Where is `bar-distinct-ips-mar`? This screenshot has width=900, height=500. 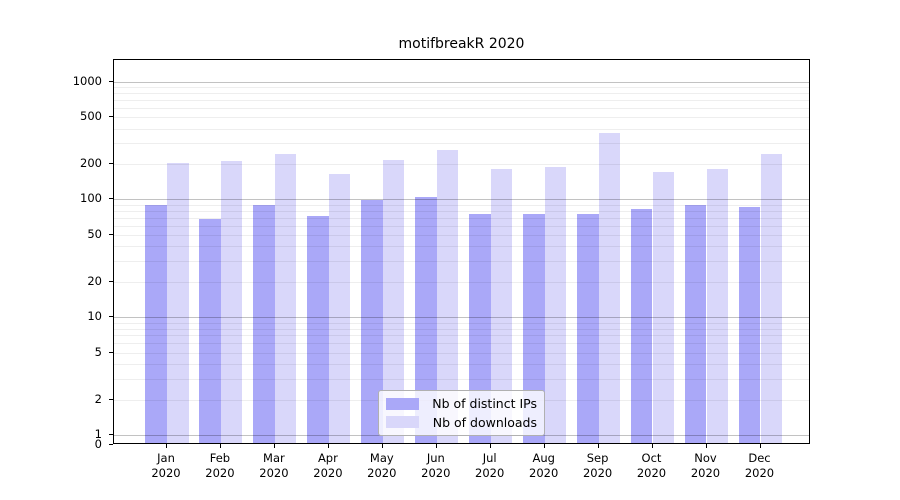 bar-distinct-ips-mar is located at coordinates (264, 324).